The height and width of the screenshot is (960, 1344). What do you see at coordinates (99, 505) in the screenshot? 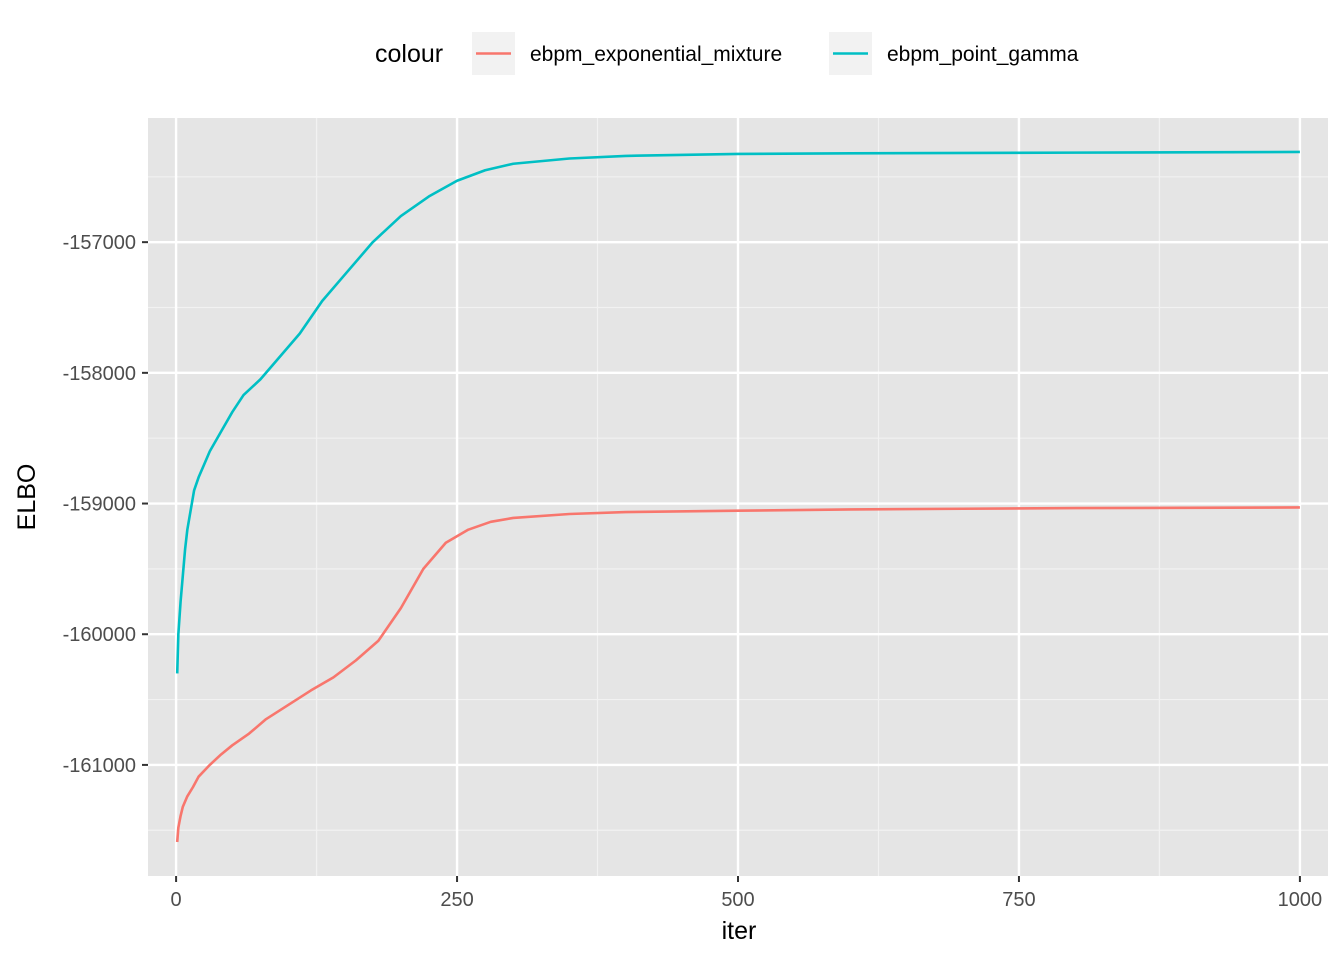
I see `y-tick-label: -159000` at bounding box center [99, 505].